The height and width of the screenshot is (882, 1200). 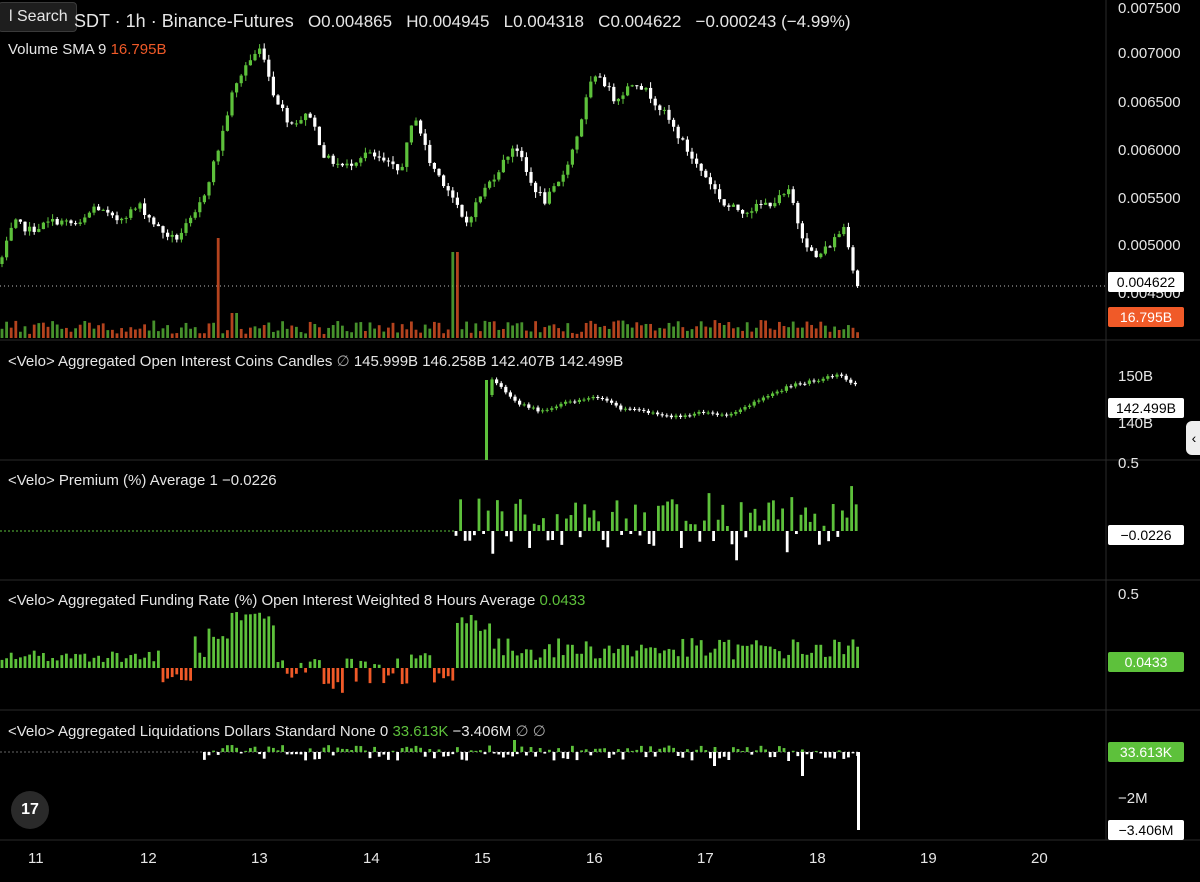 I want to click on liq-tick: −2M, so click(x=1133, y=798).